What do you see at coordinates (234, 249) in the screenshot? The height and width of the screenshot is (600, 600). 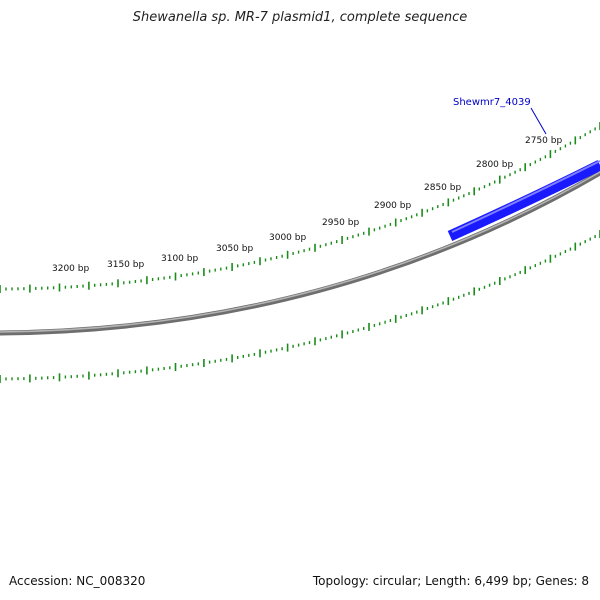 I see `tick-label-3050: 3050 bp` at bounding box center [234, 249].